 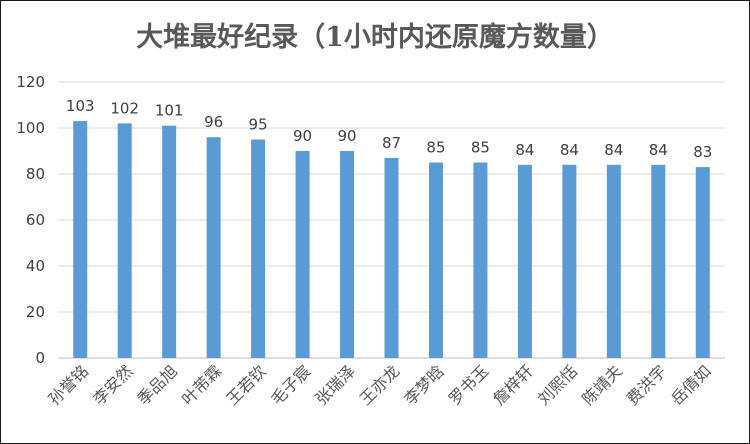 I want to click on chart-title: 大堆最好纪录（1小时内还原魔方数量）, so click(x=375, y=37).